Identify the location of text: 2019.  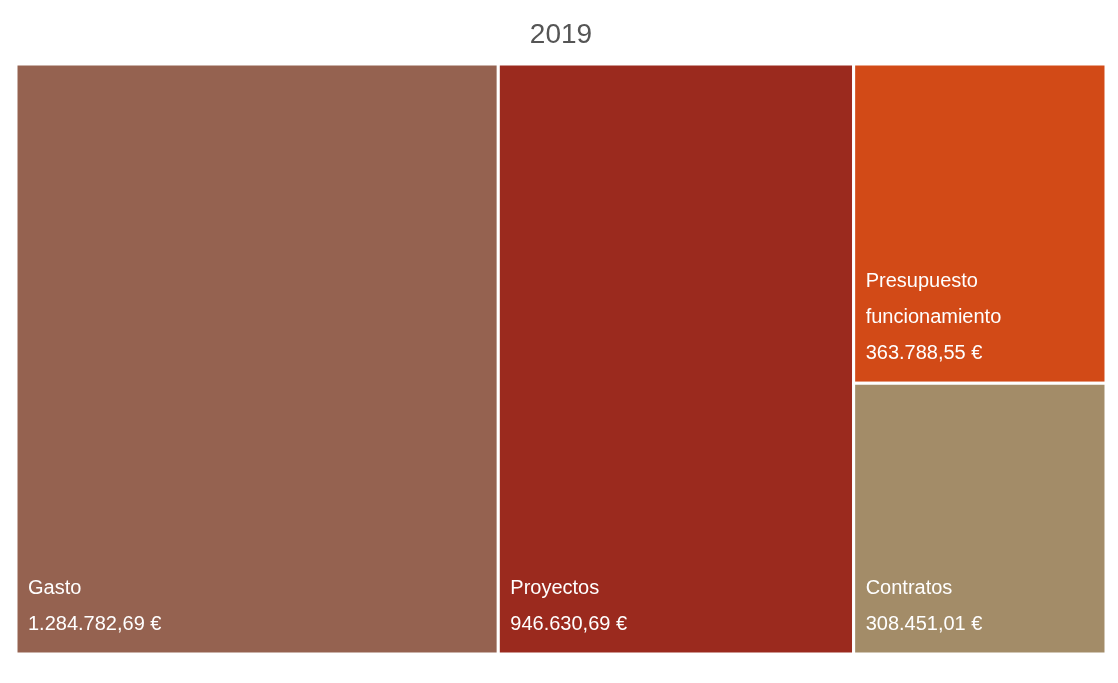
(561, 33).